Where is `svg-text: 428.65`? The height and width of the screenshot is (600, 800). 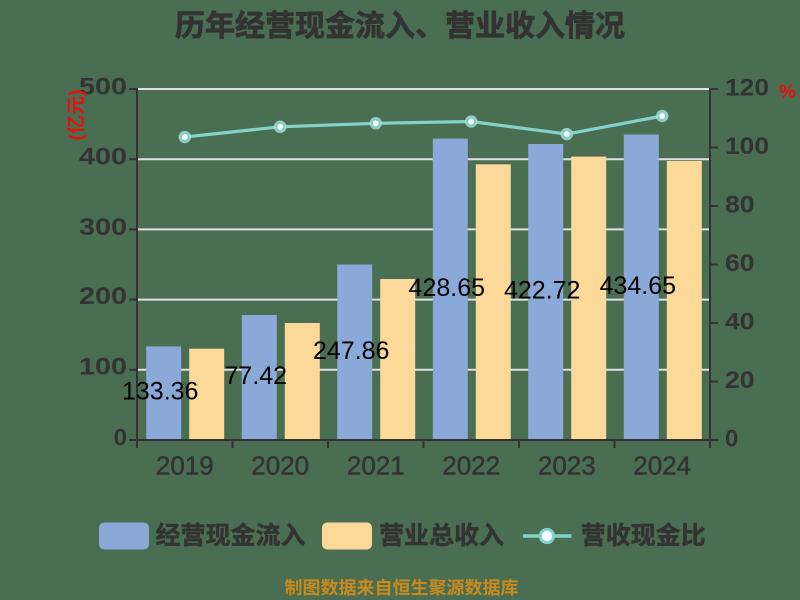 svg-text: 428.65 is located at coordinates (447, 288).